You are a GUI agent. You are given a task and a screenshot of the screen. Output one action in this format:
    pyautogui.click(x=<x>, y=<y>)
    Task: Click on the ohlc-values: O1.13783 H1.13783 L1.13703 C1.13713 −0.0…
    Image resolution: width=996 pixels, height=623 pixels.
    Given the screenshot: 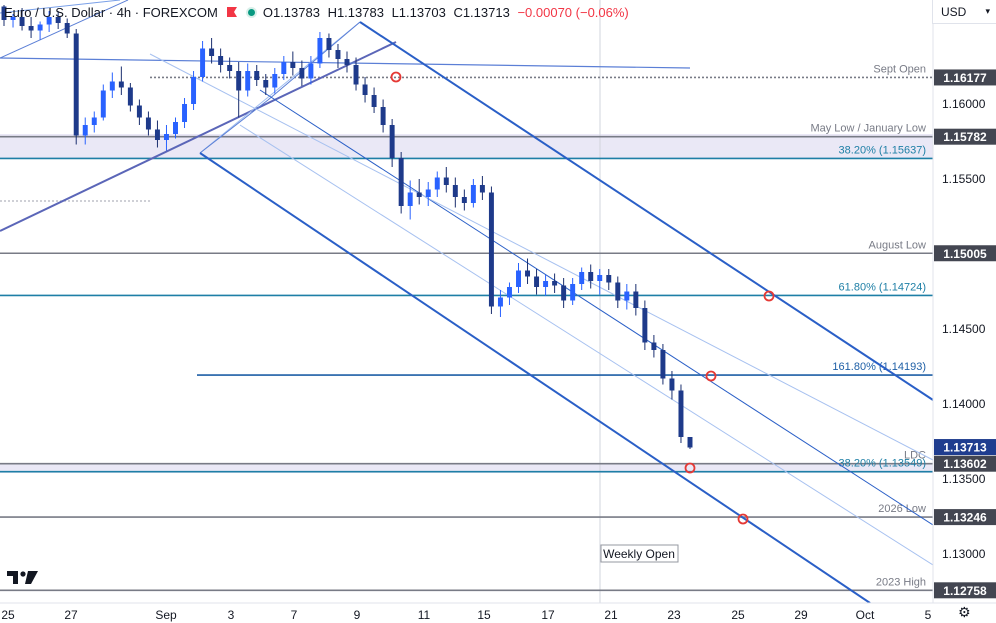 What is the action you would take?
    pyautogui.click(x=448, y=12)
    